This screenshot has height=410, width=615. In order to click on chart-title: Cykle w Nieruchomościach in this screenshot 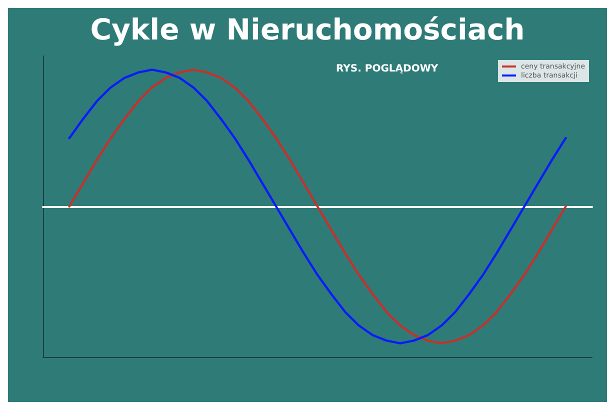, I will do `click(307, 29)`.